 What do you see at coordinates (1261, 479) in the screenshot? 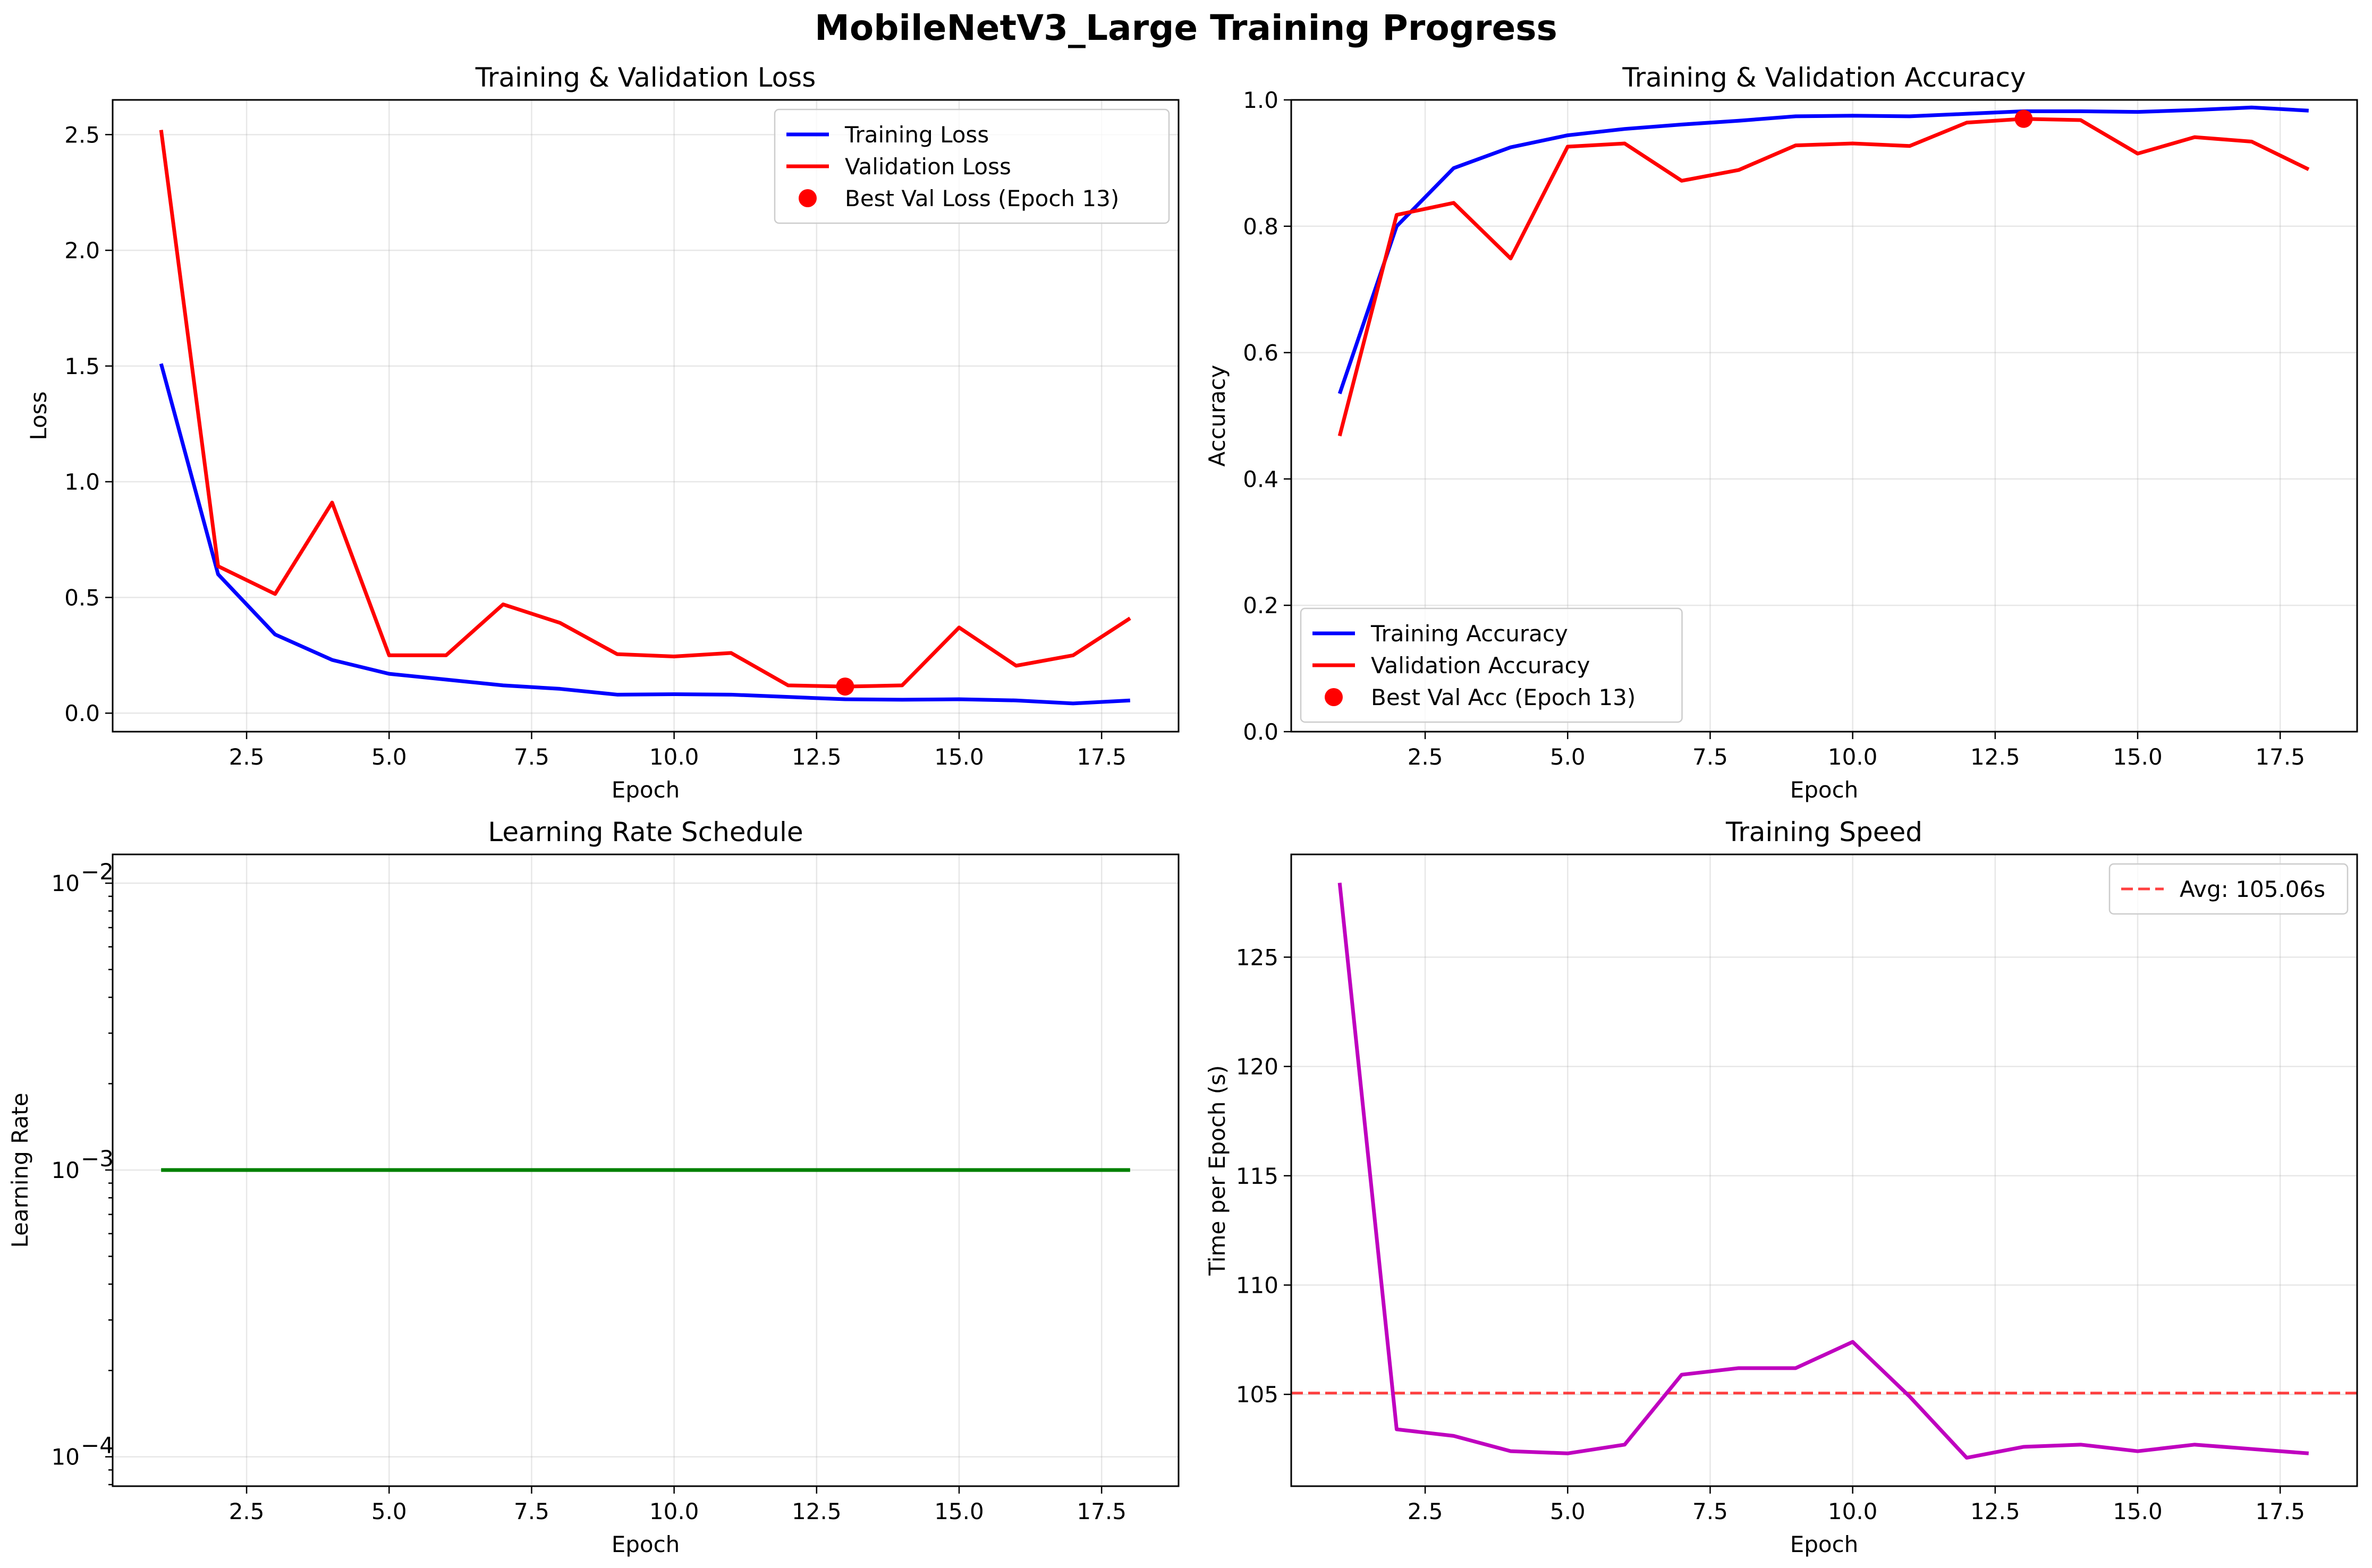
I see `y-tick-label: 0.4` at bounding box center [1261, 479].